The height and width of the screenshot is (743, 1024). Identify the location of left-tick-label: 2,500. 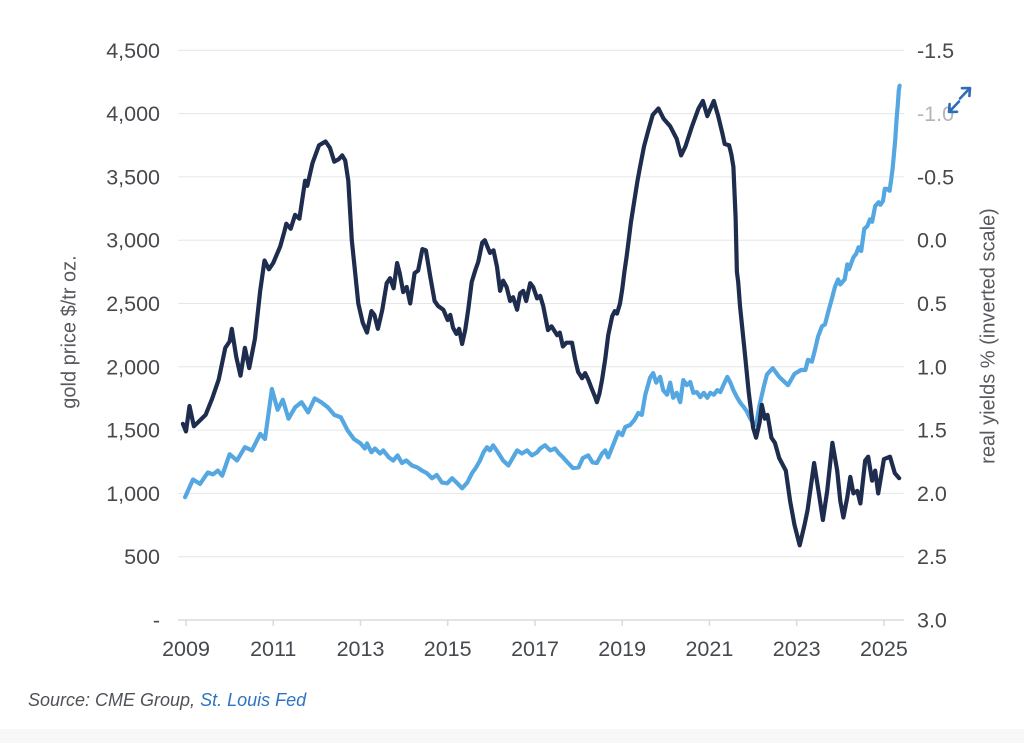
(133, 304).